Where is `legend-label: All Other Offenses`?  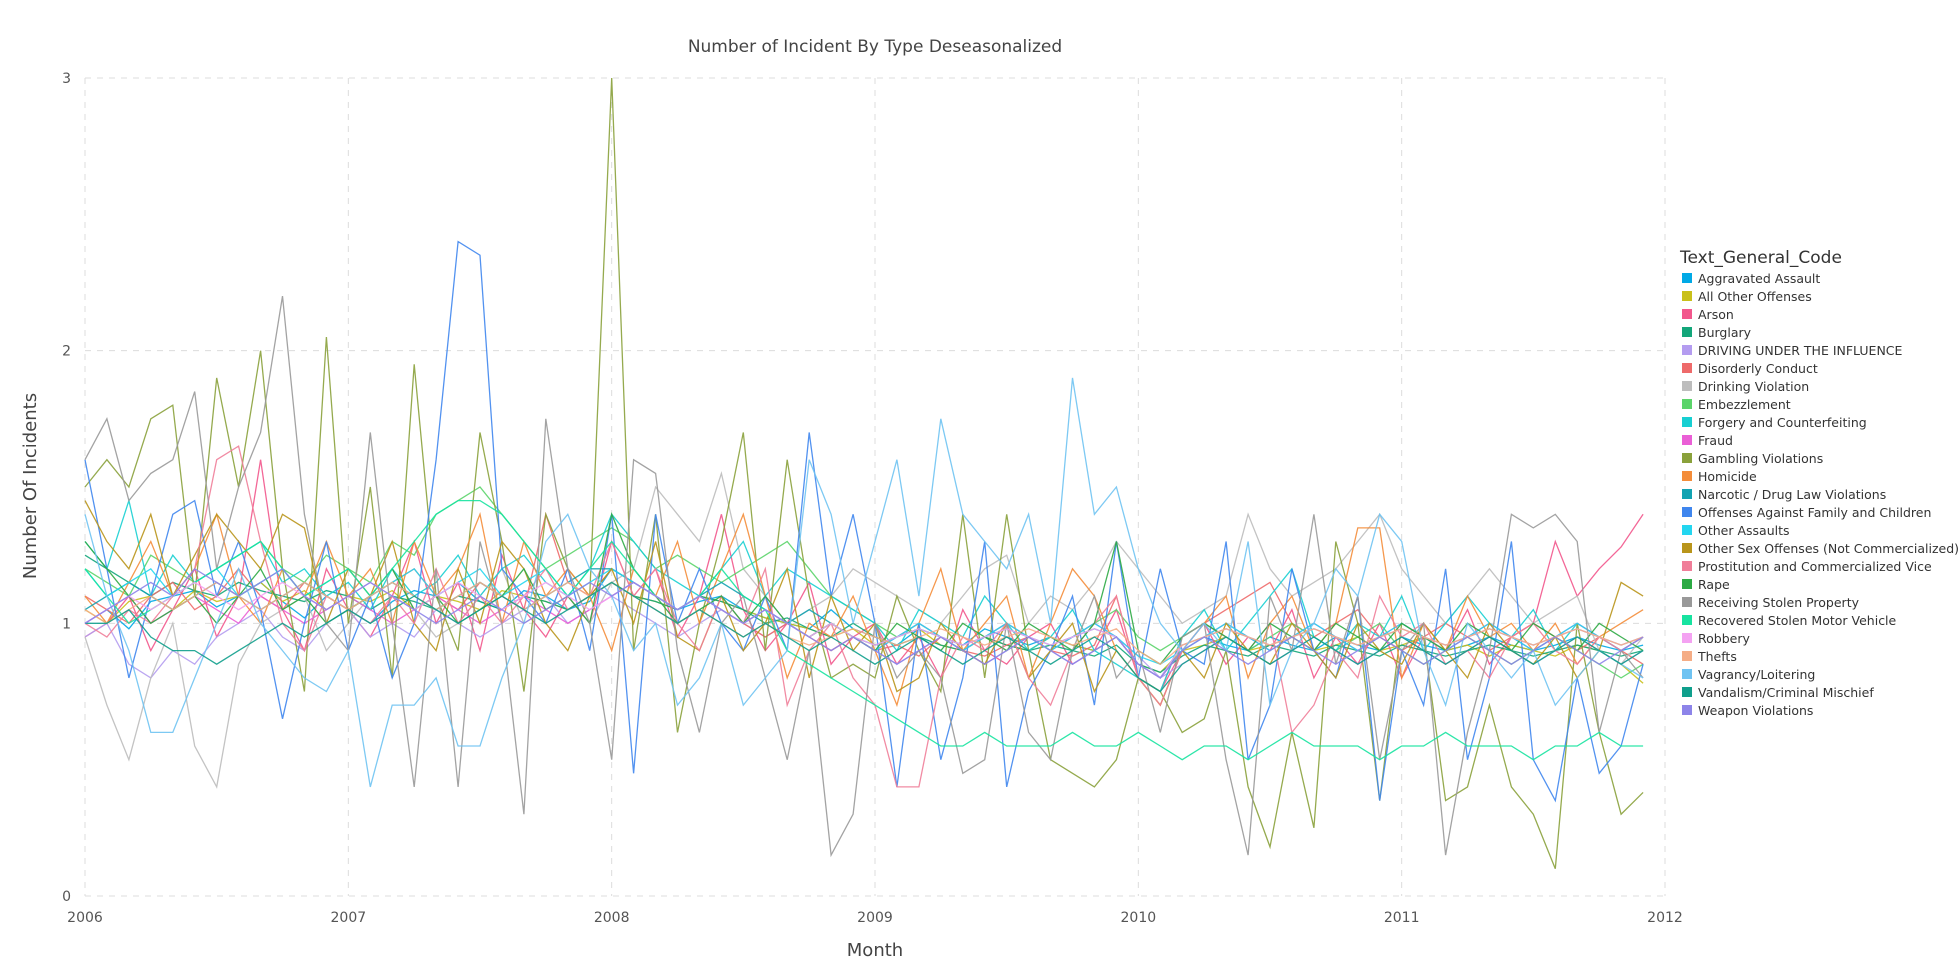 legend-label: All Other Offenses is located at coordinates (1755, 296).